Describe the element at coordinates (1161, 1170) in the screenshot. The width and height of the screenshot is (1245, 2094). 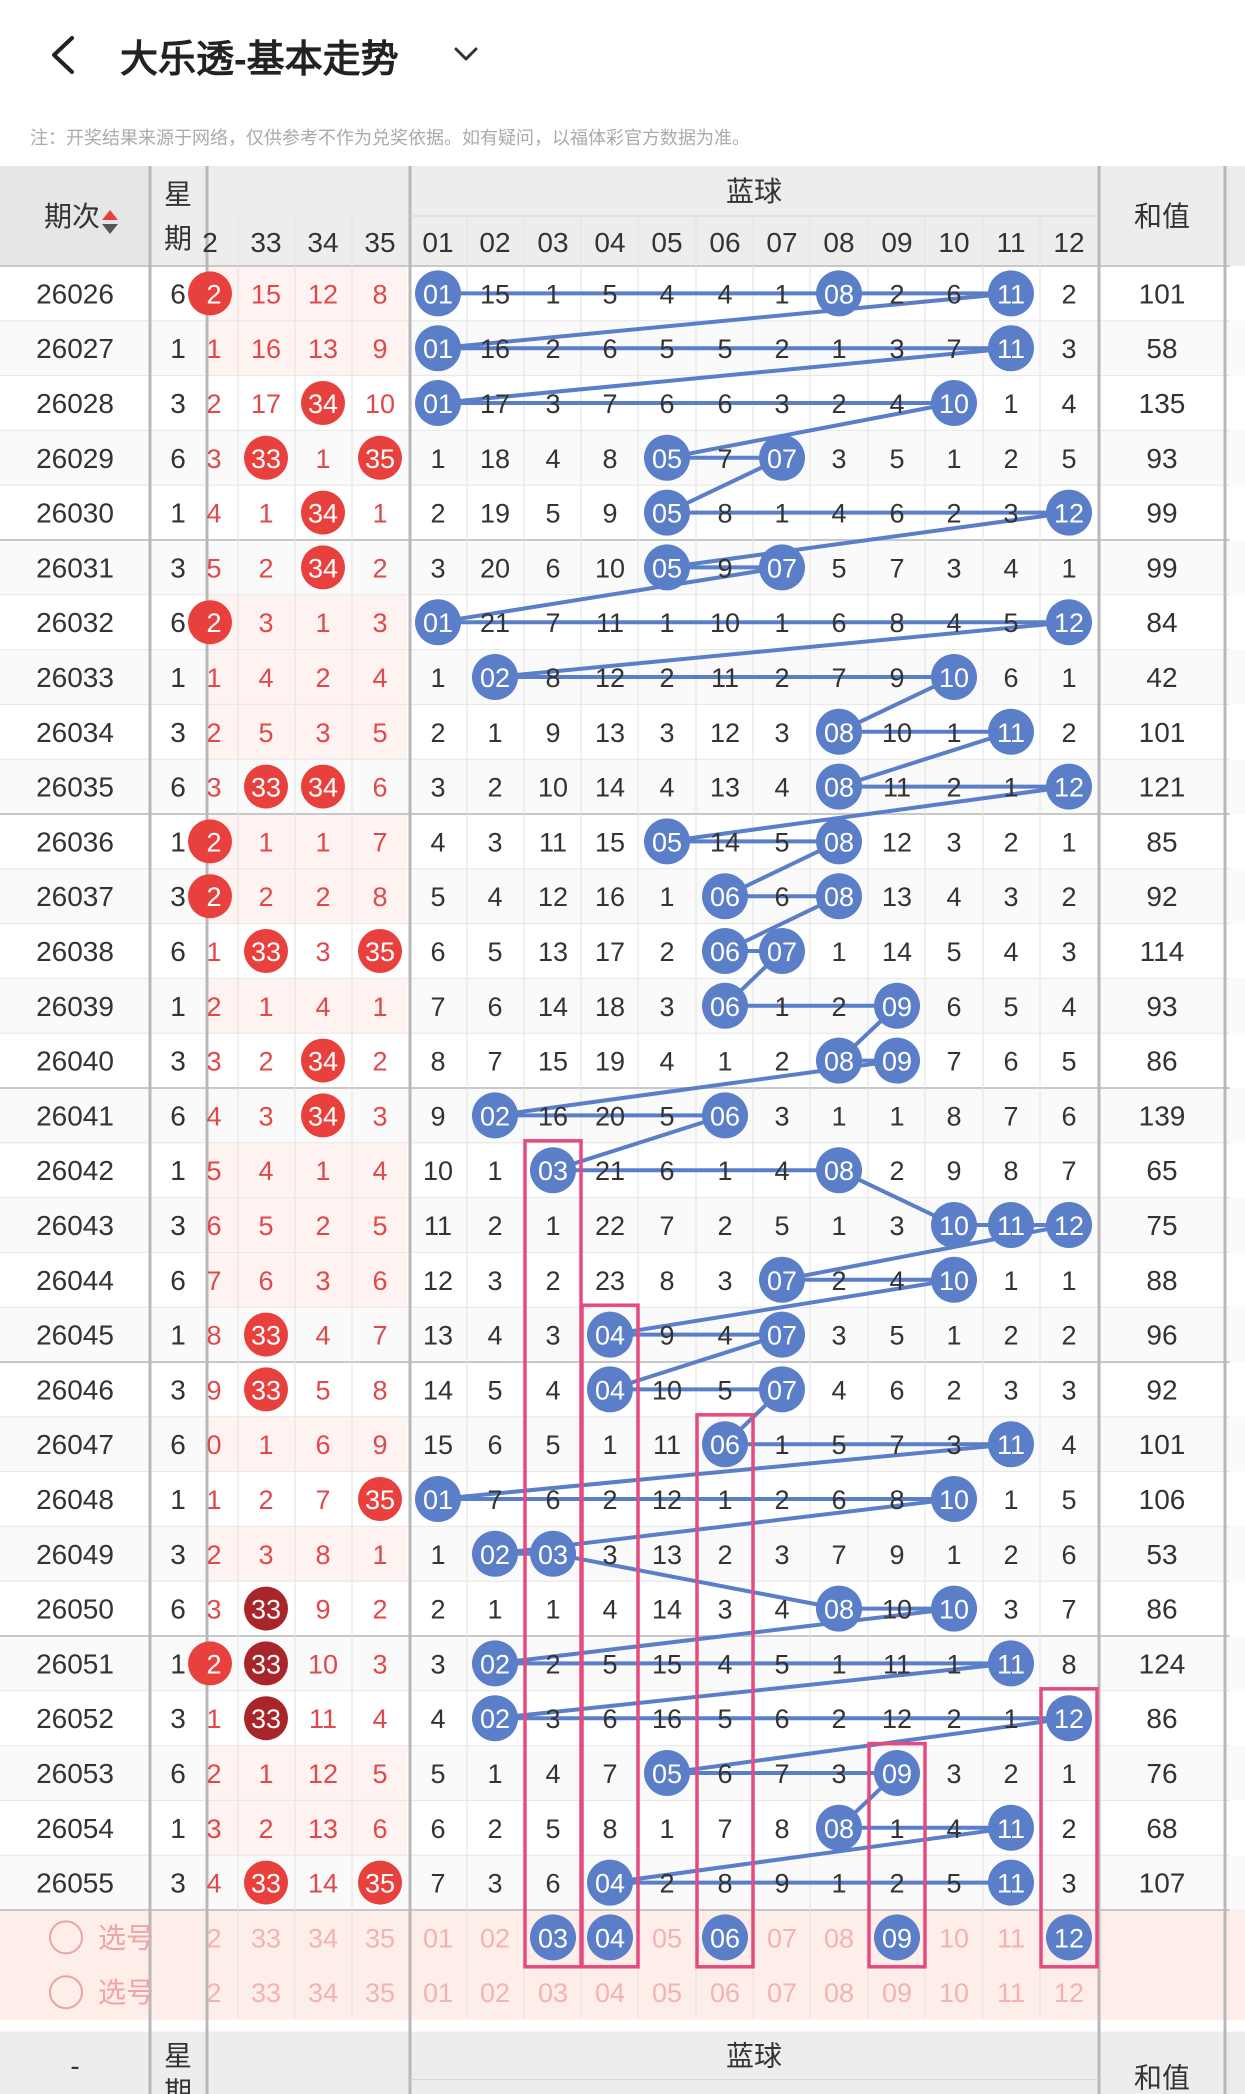
I see `sum-cell: 65` at that location.